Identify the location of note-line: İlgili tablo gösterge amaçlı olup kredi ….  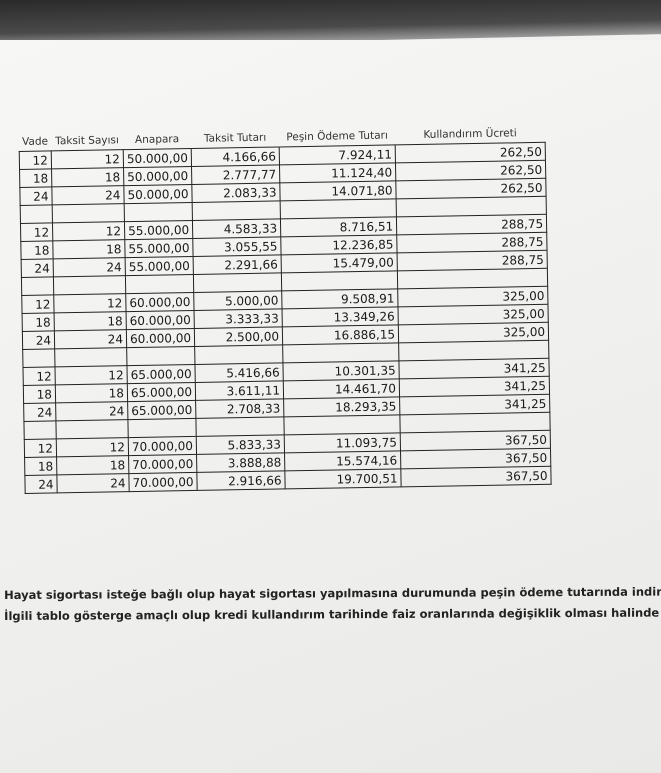
(332, 614).